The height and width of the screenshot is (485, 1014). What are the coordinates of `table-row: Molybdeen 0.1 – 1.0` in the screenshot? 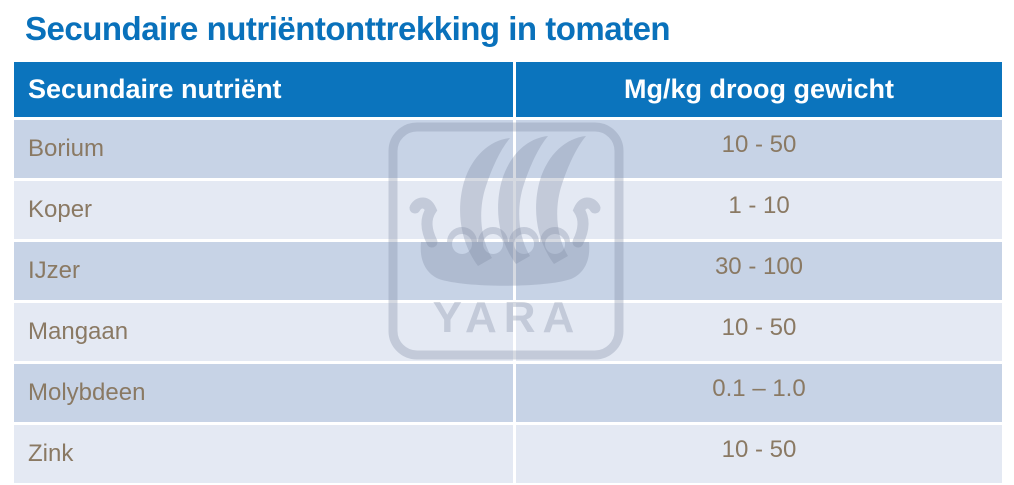 It's located at (508, 393).